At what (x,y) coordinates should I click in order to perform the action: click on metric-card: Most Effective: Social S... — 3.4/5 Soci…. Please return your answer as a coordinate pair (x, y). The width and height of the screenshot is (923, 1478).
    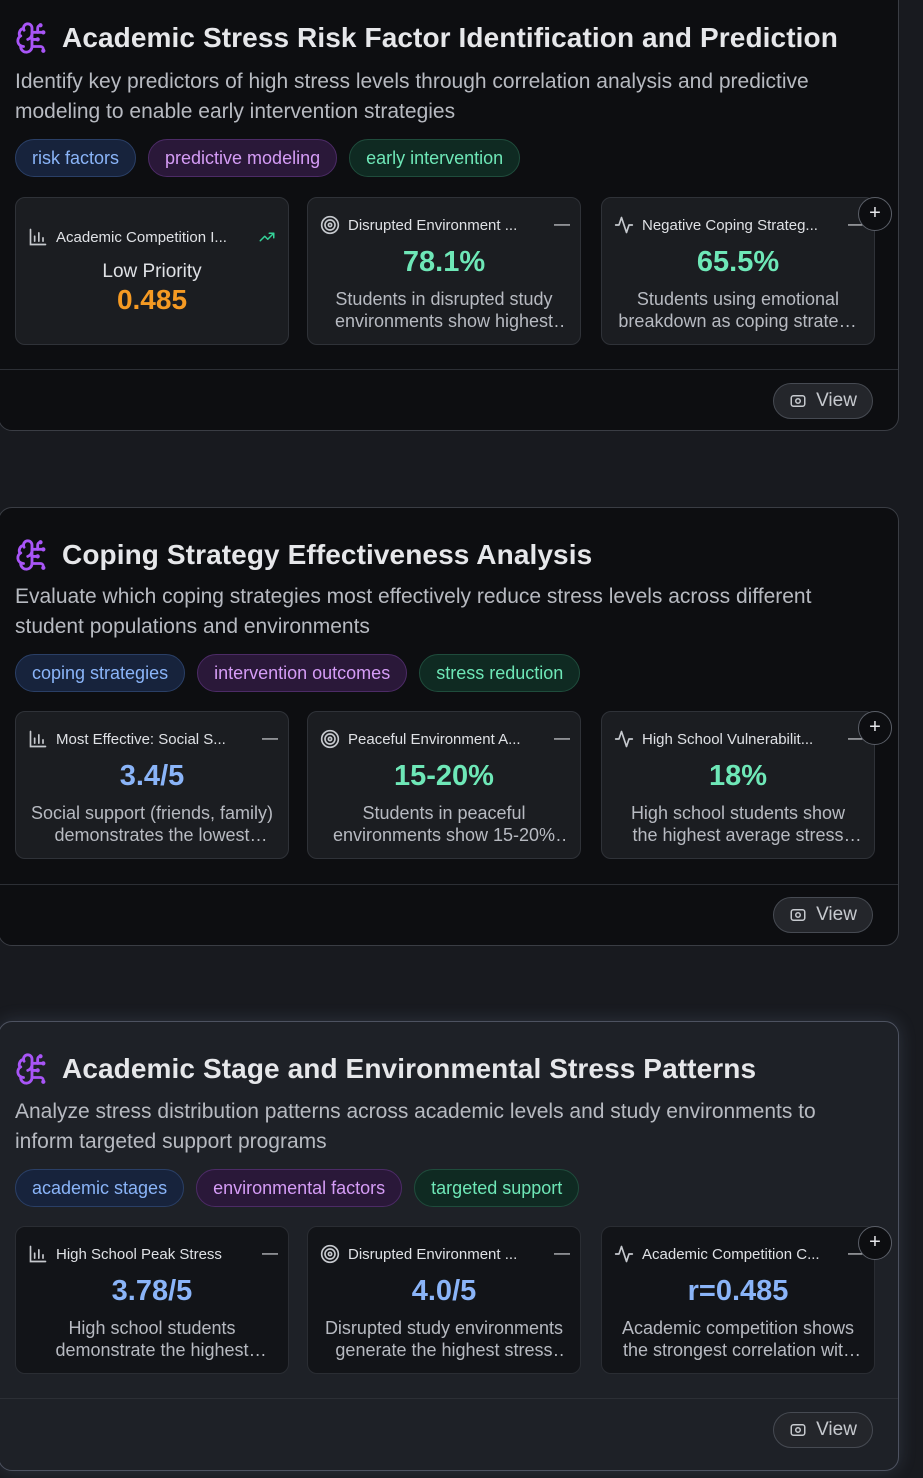
    Looking at the image, I should click on (152, 785).